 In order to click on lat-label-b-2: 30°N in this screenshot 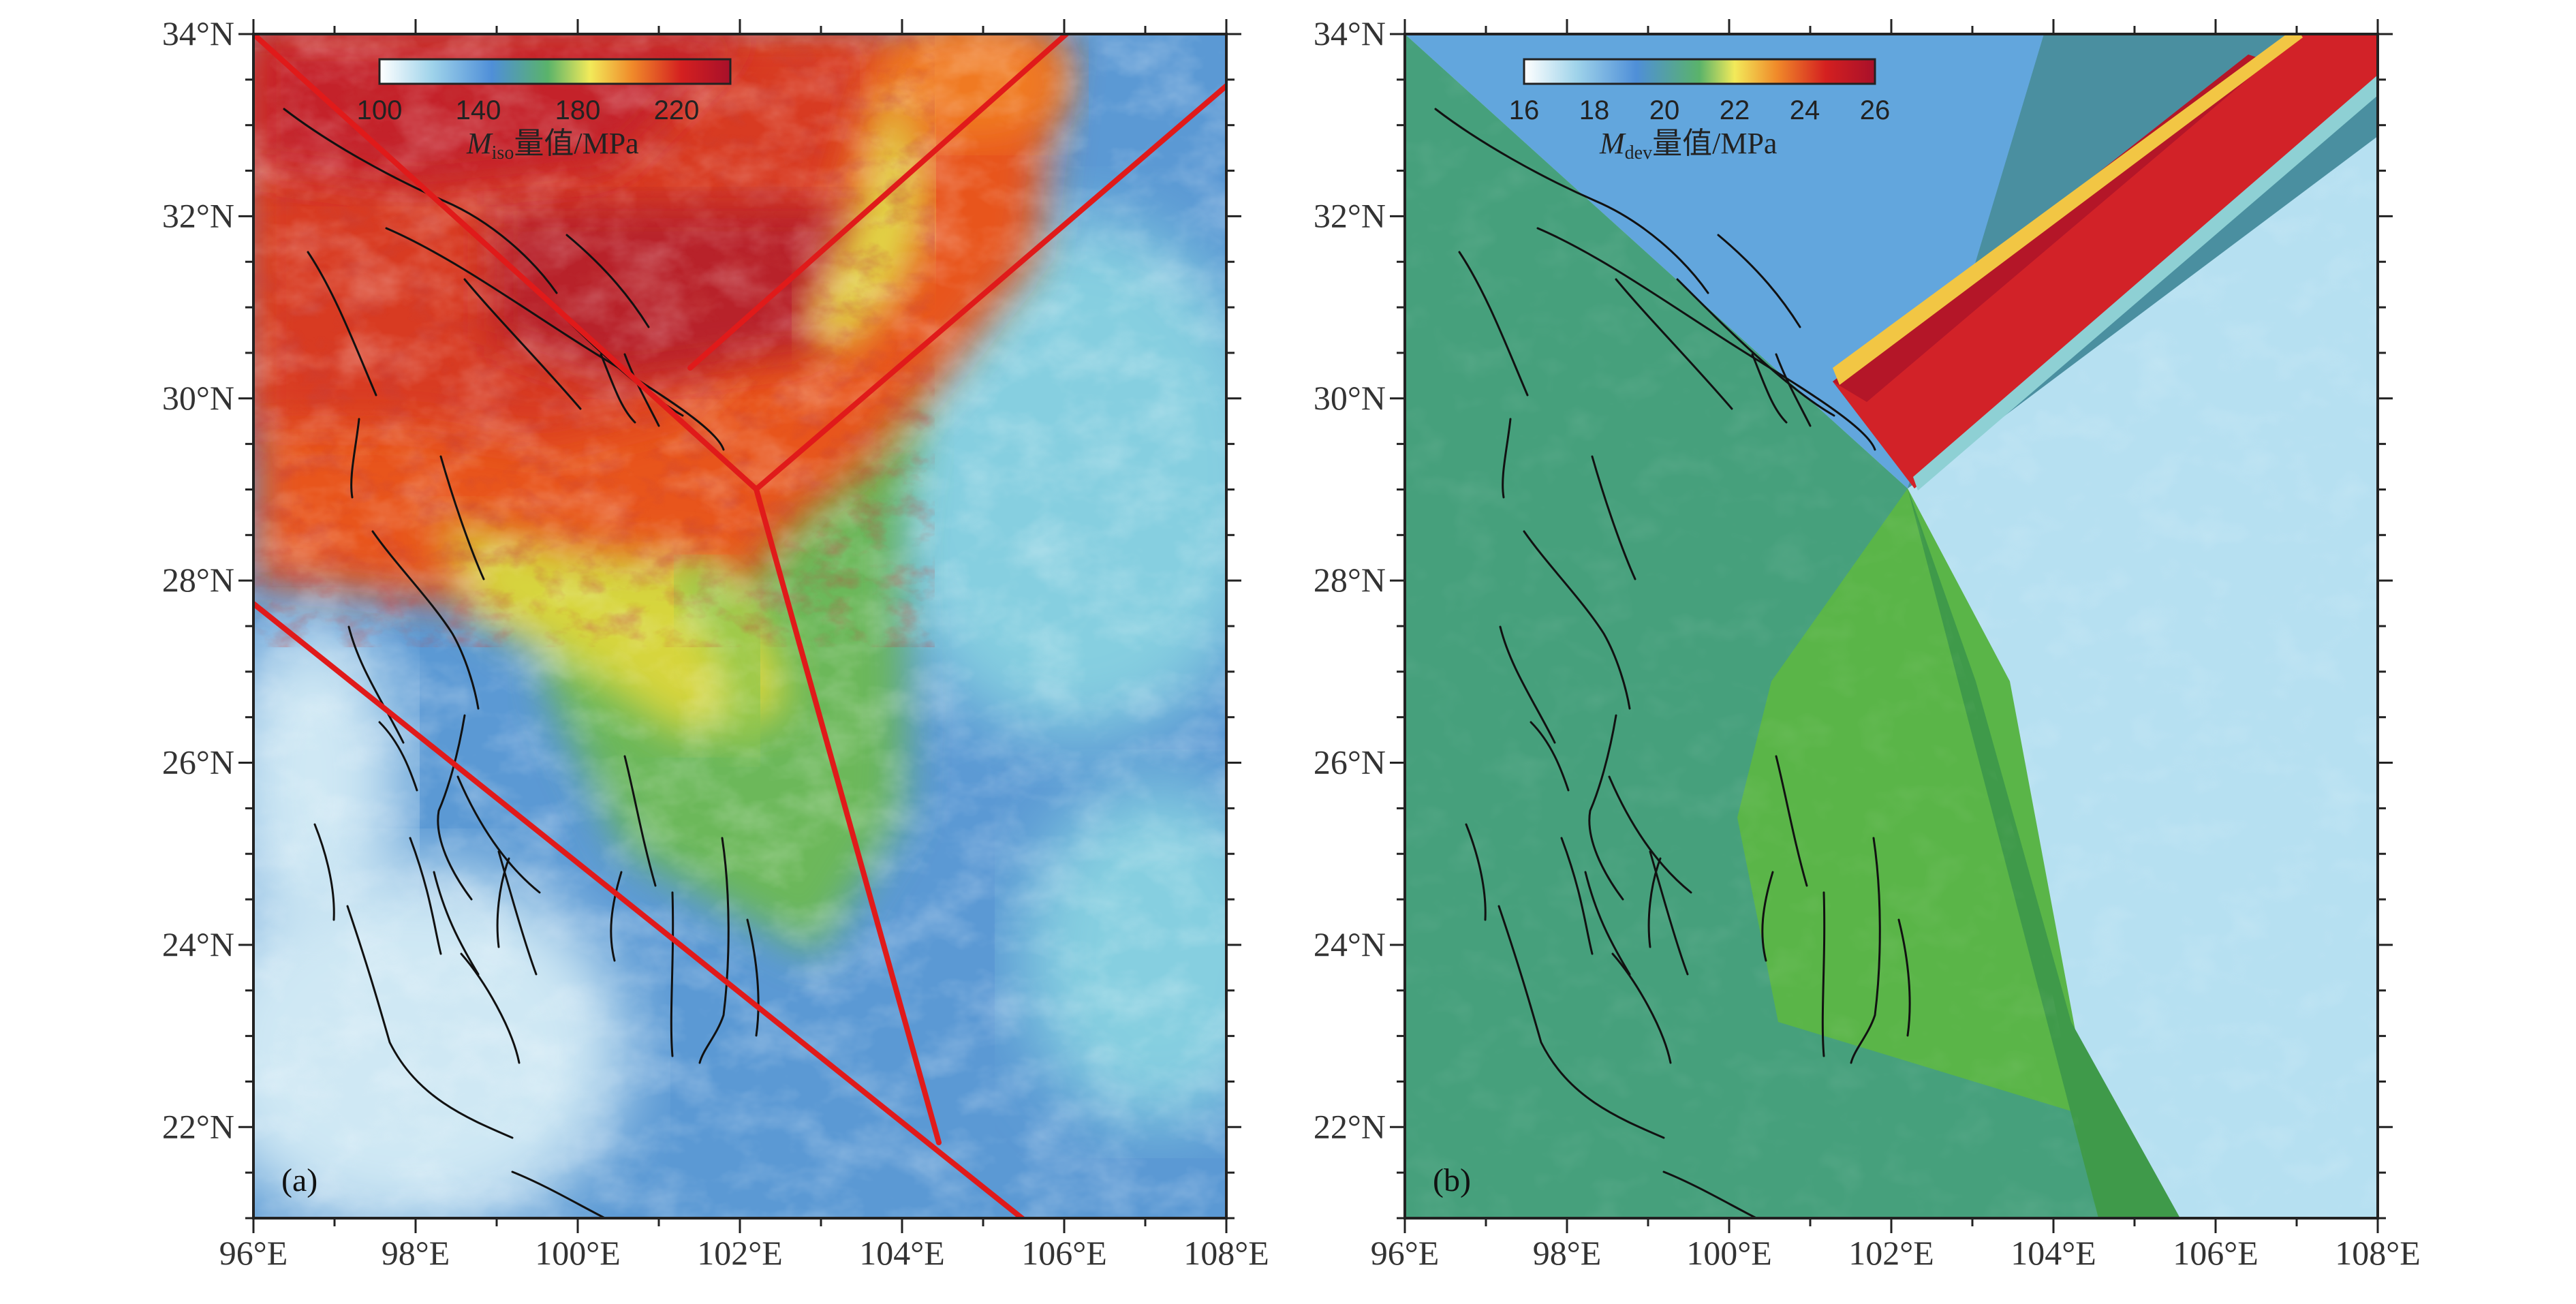, I will do `click(1350, 398)`.